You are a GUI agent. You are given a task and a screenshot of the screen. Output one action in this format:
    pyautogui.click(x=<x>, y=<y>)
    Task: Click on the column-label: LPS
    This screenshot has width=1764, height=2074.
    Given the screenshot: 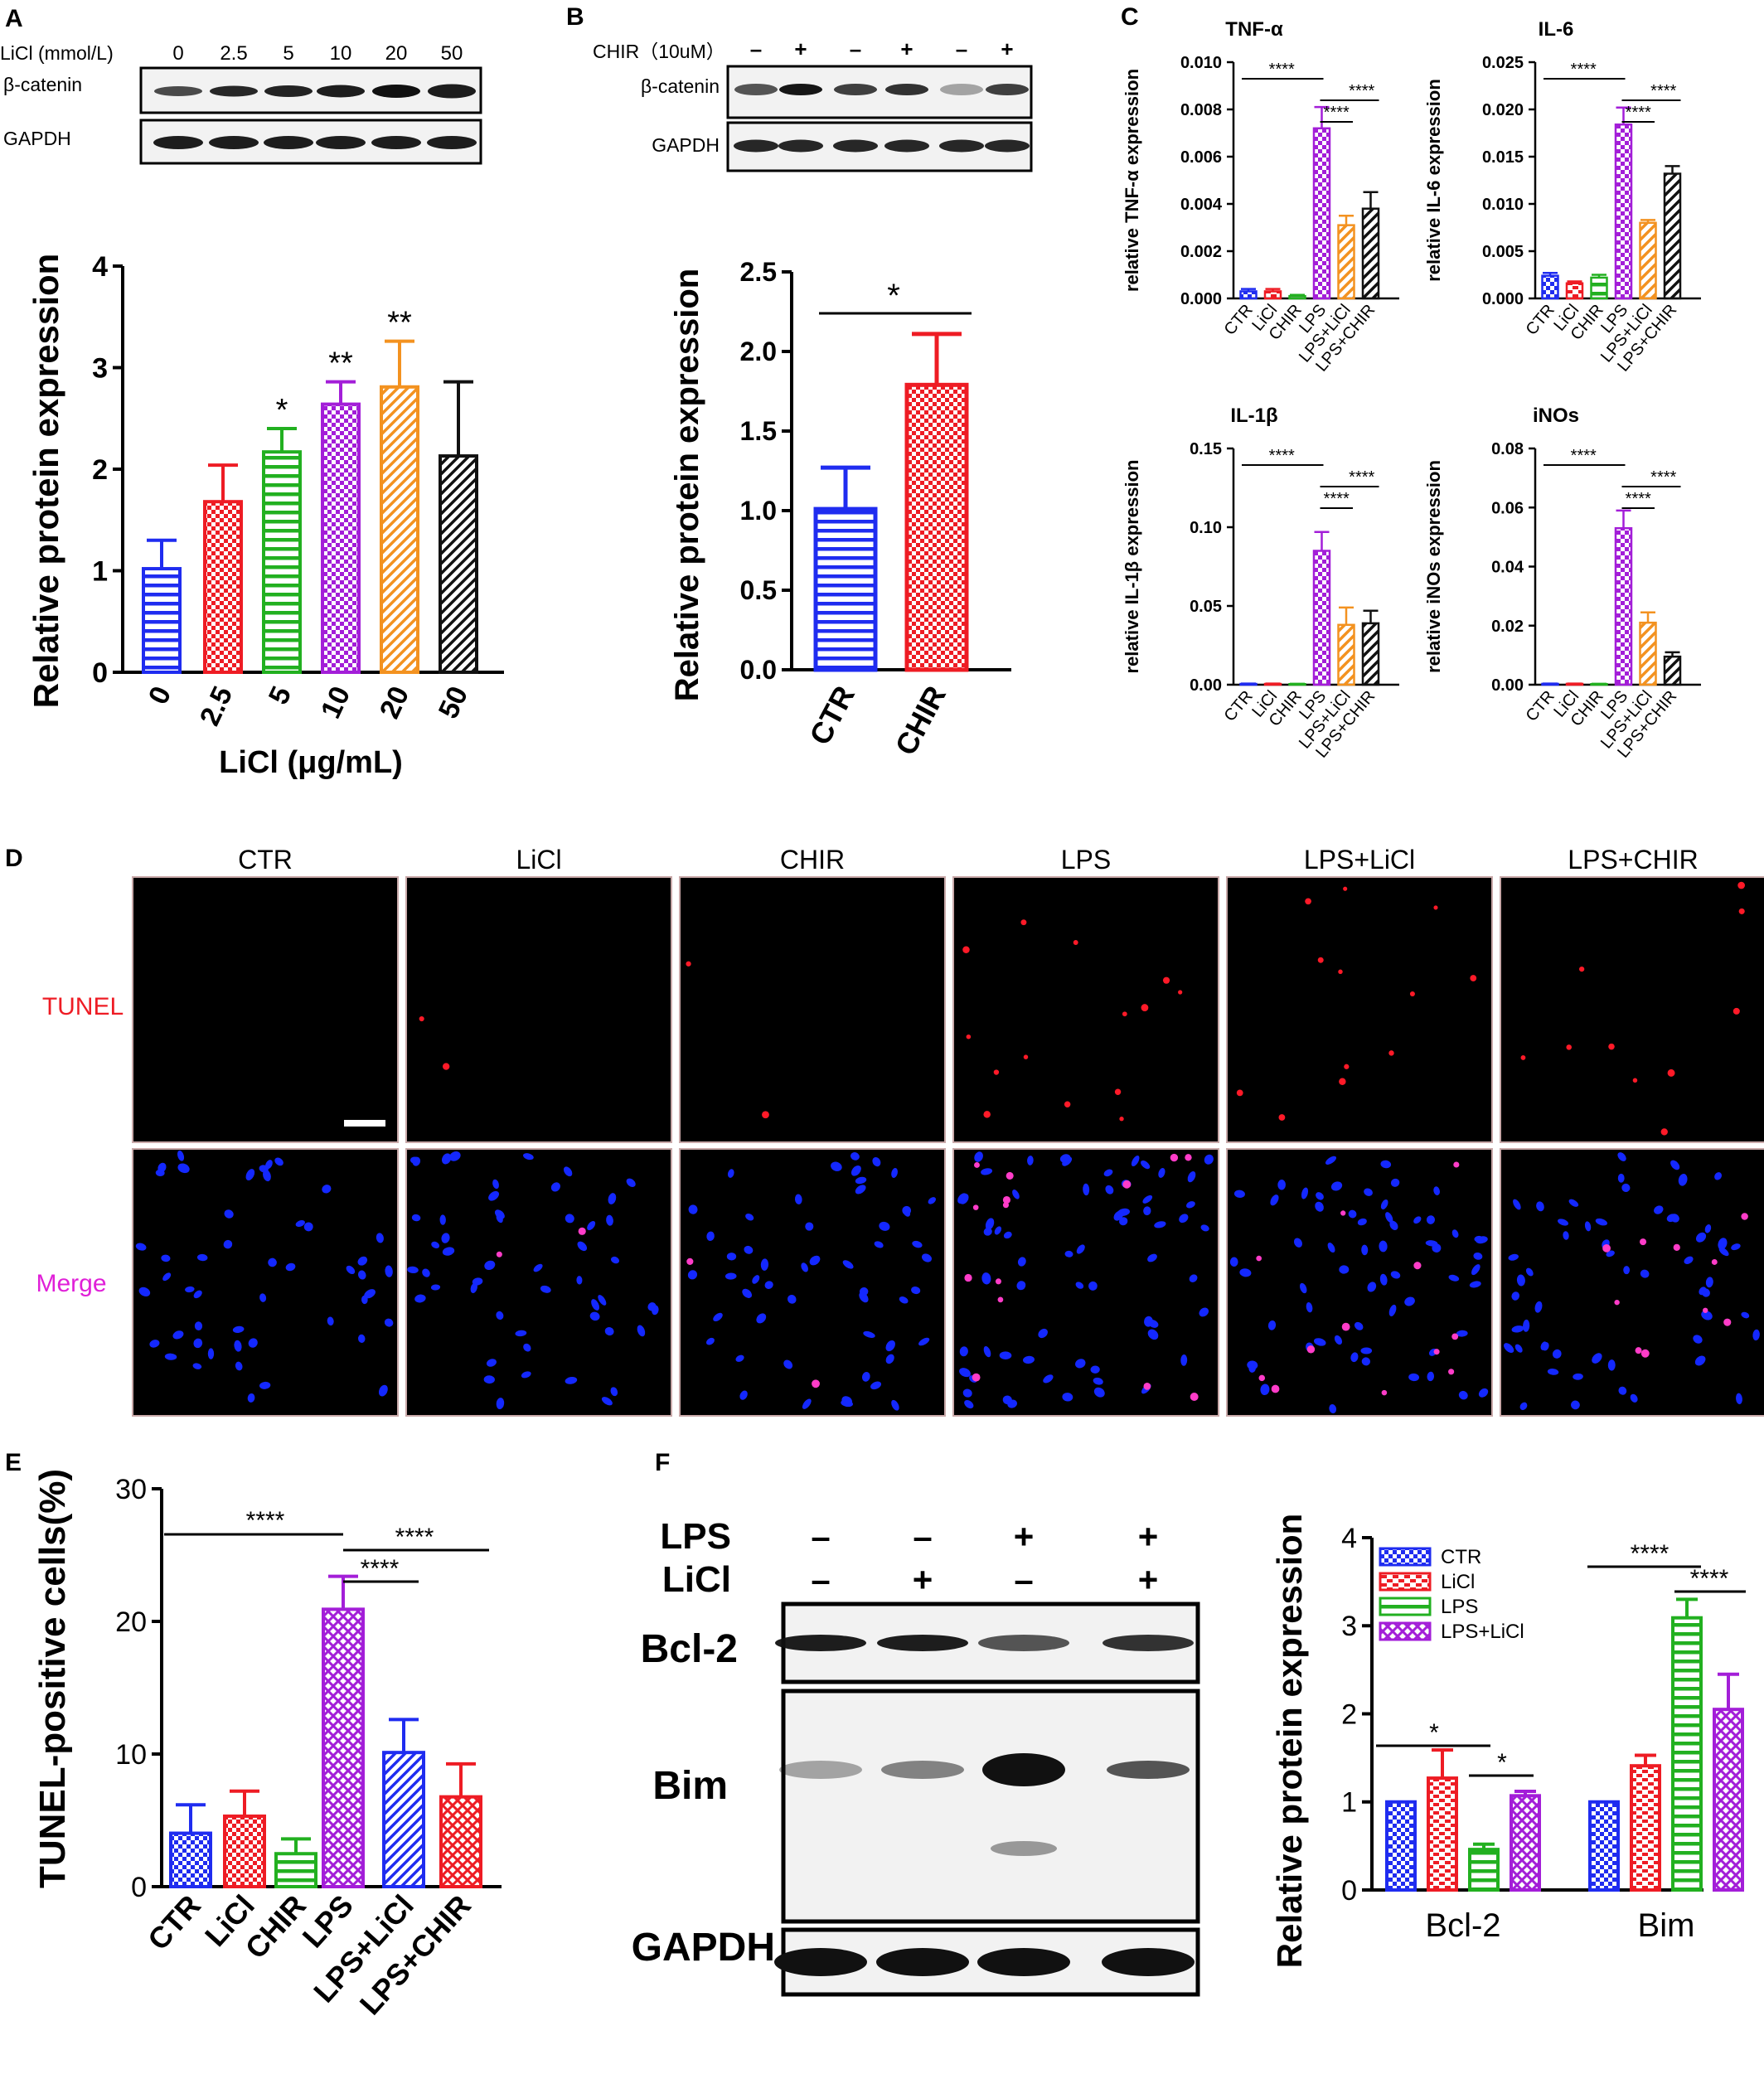 What is the action you would take?
    pyautogui.click(x=1086, y=860)
    